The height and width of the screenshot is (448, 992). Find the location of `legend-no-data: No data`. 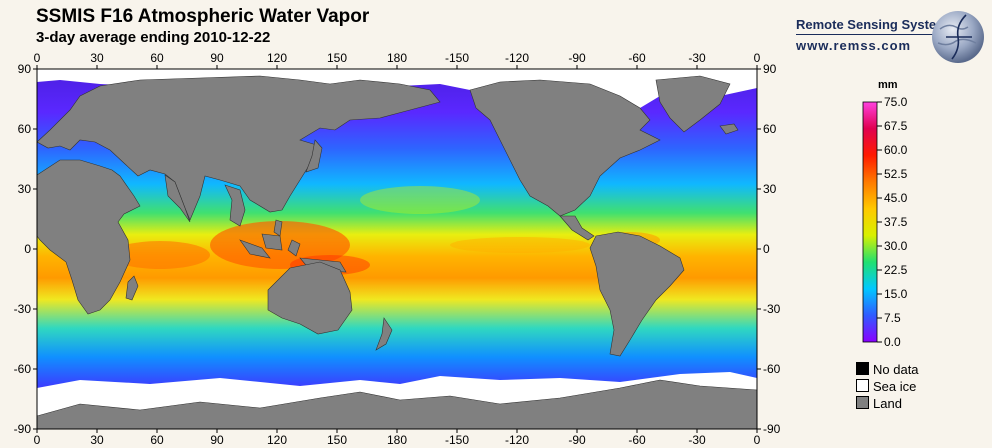

legend-no-data: No data is located at coordinates (887, 369).